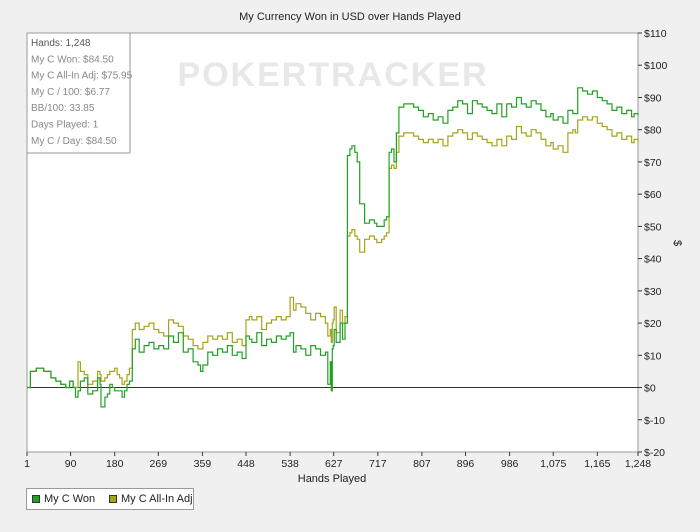  I want to click on x-tick-label: 1, so click(27, 464).